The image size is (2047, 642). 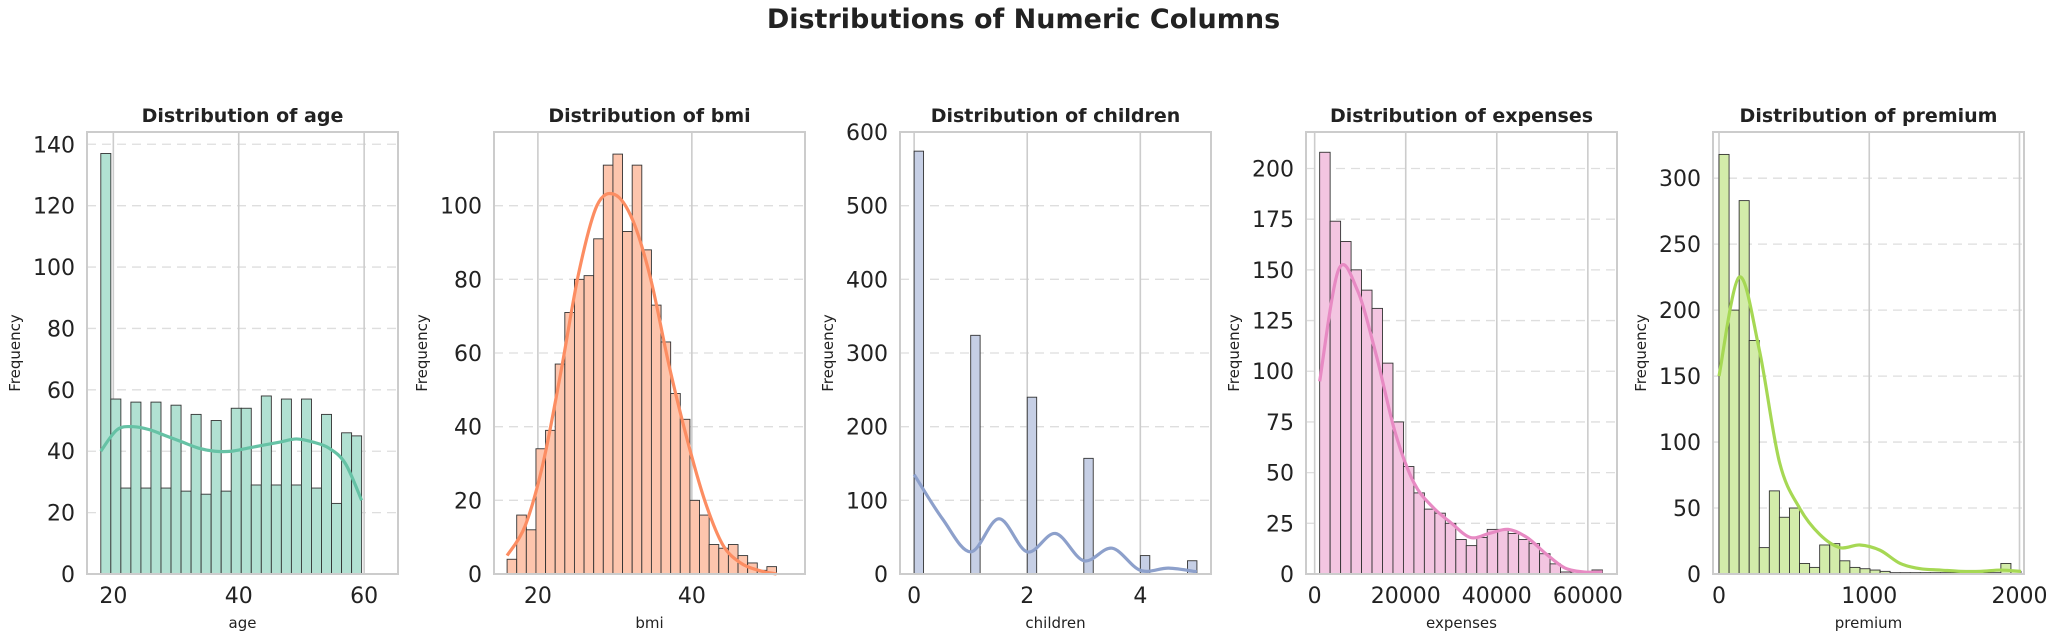 I want to click on y-tick-label: 400, so click(x=867, y=280).